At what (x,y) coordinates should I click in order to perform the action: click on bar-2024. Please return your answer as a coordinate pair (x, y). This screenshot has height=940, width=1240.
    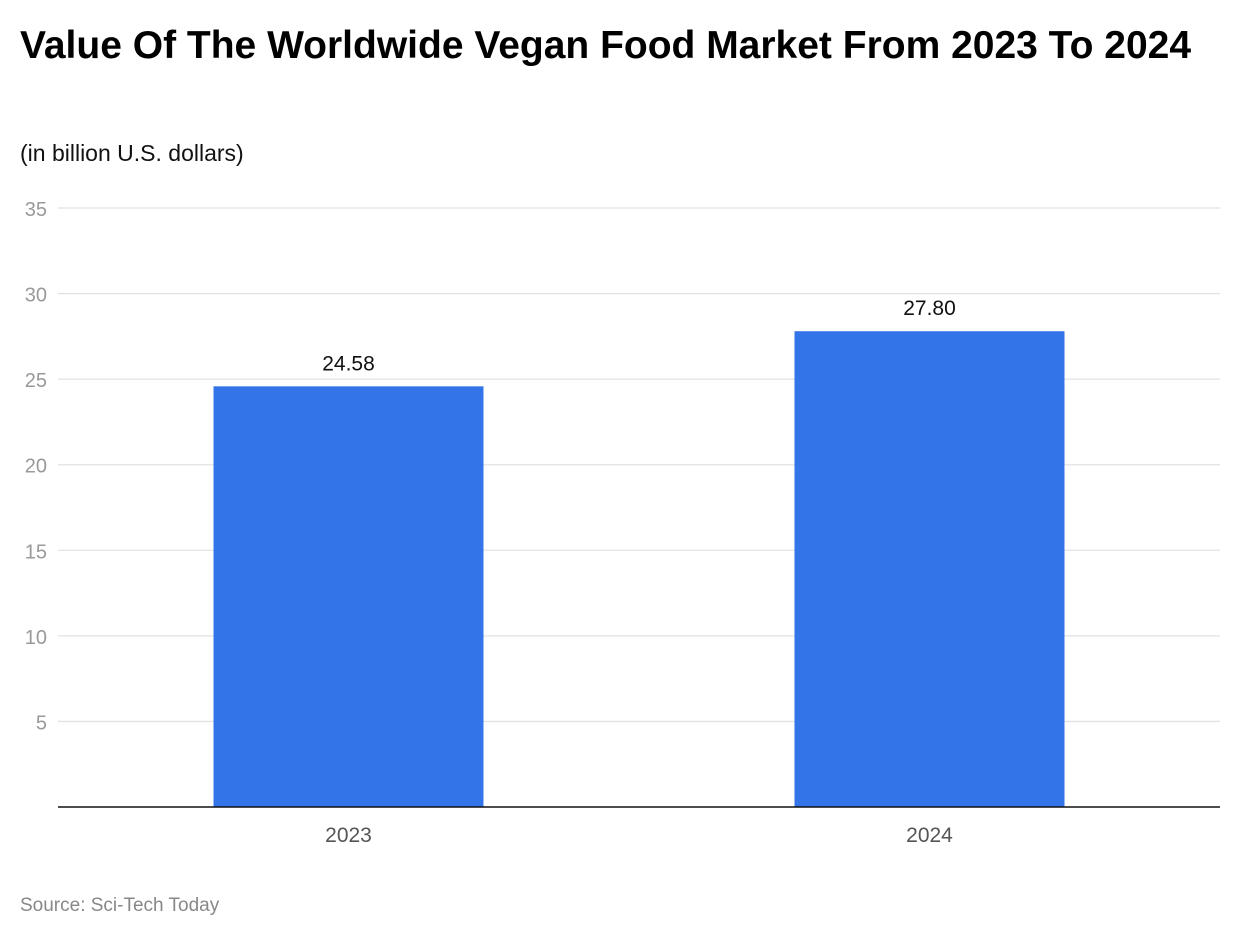
    Looking at the image, I should click on (929, 569).